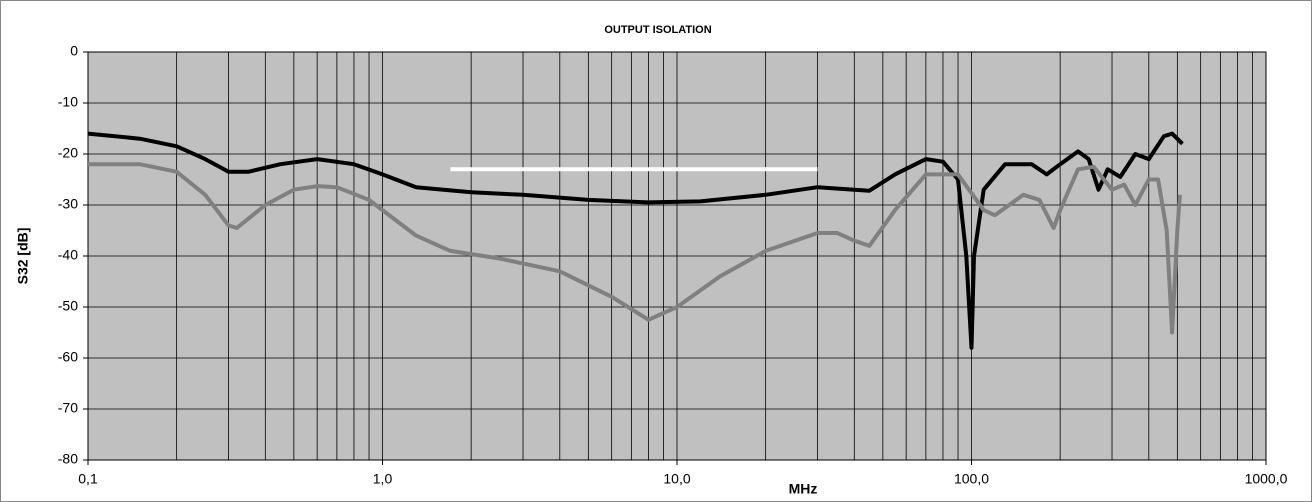 This screenshot has height=502, width=1312. What do you see at coordinates (383, 479) in the screenshot?
I see `x-tick-label: 1,0` at bounding box center [383, 479].